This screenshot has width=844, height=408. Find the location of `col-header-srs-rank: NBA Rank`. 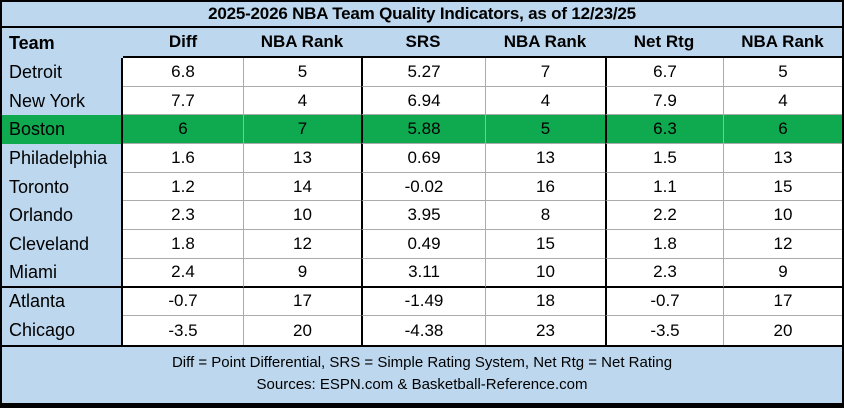

col-header-srs-rank: NBA Rank is located at coordinates (545, 43).